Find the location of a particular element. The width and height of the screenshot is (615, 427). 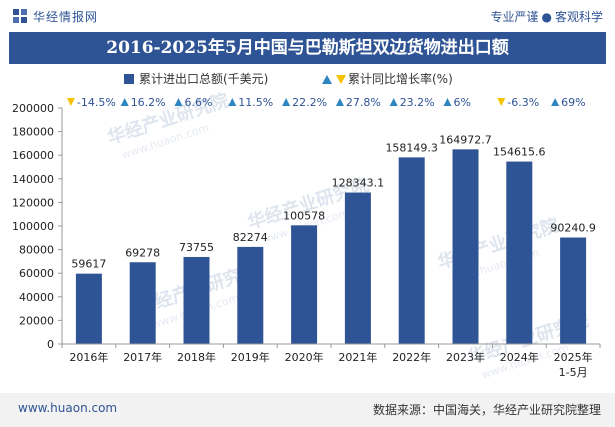

growth-rate-label: 6% is located at coordinates (462, 102).